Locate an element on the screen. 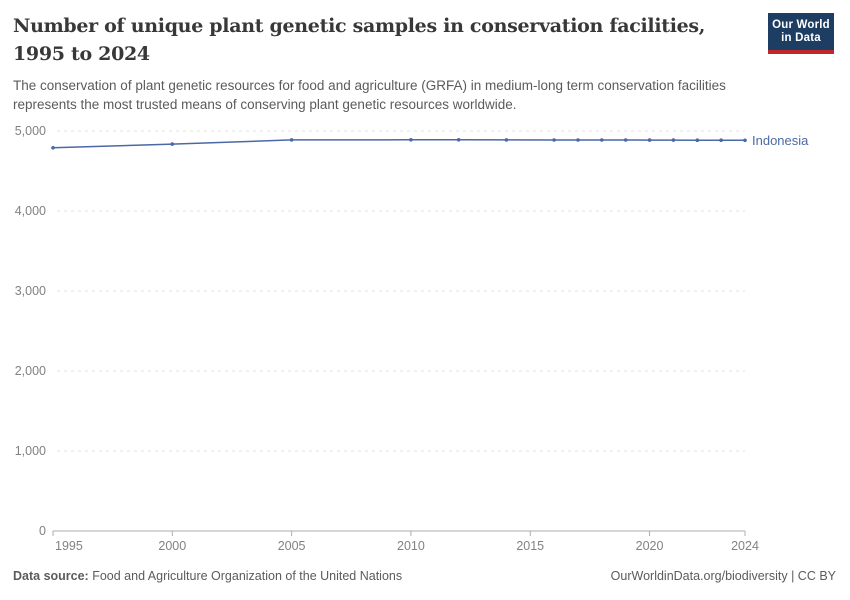 This screenshot has width=850, height=600. x-axis-tick-label: 1995 is located at coordinates (69, 546).